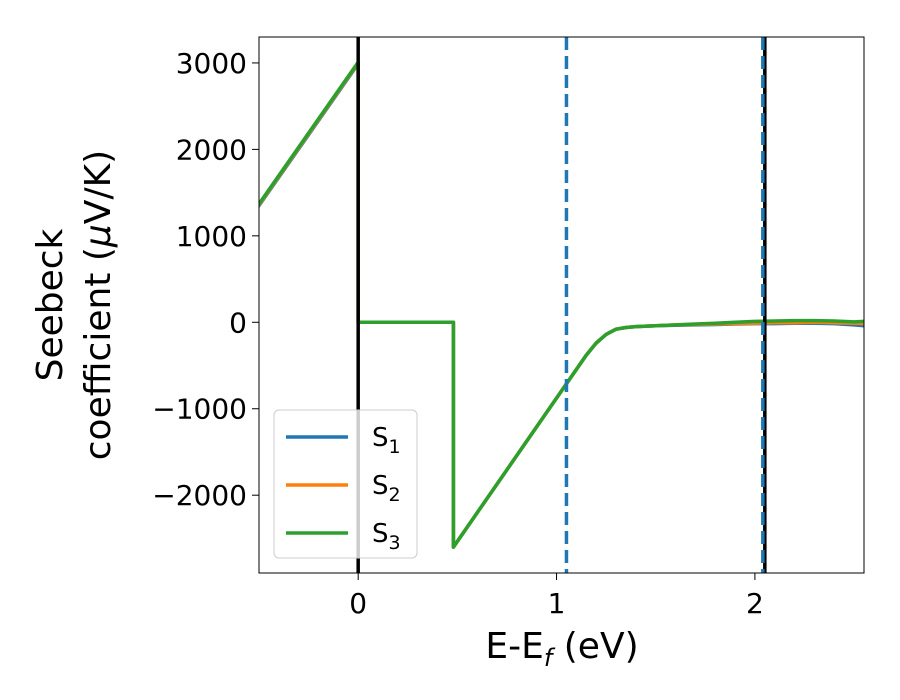 This screenshot has width=900, height=700. What do you see at coordinates (211, 149) in the screenshot?
I see `y-tick-label: 2000` at bounding box center [211, 149].